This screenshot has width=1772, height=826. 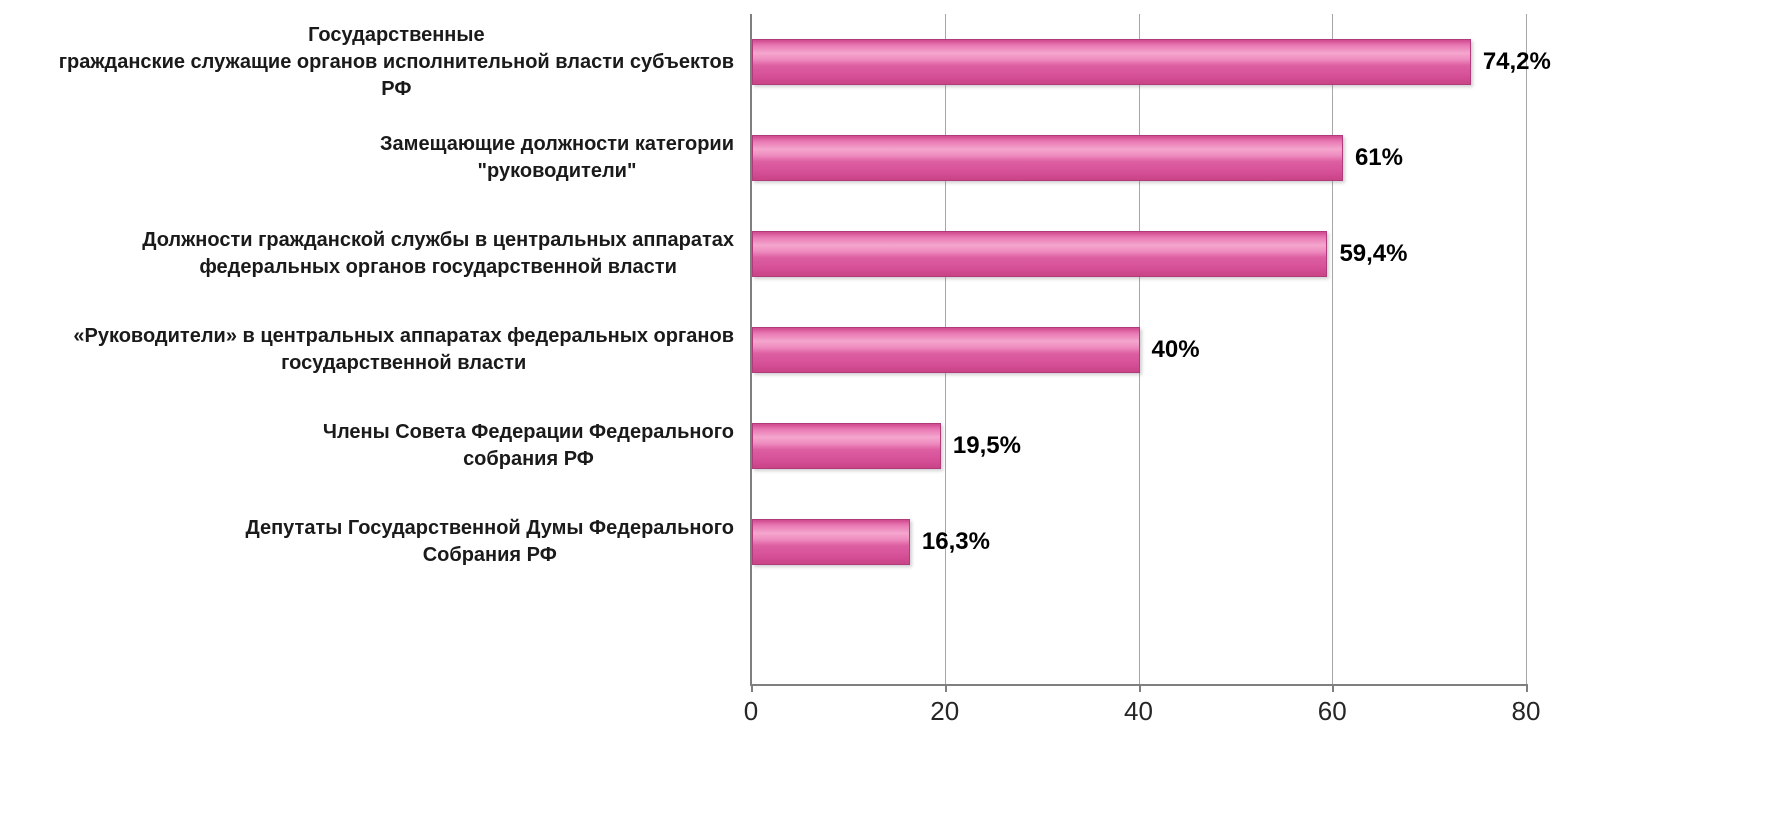 I want to click on x-axis-tick-label: 40, so click(x=1138, y=711).